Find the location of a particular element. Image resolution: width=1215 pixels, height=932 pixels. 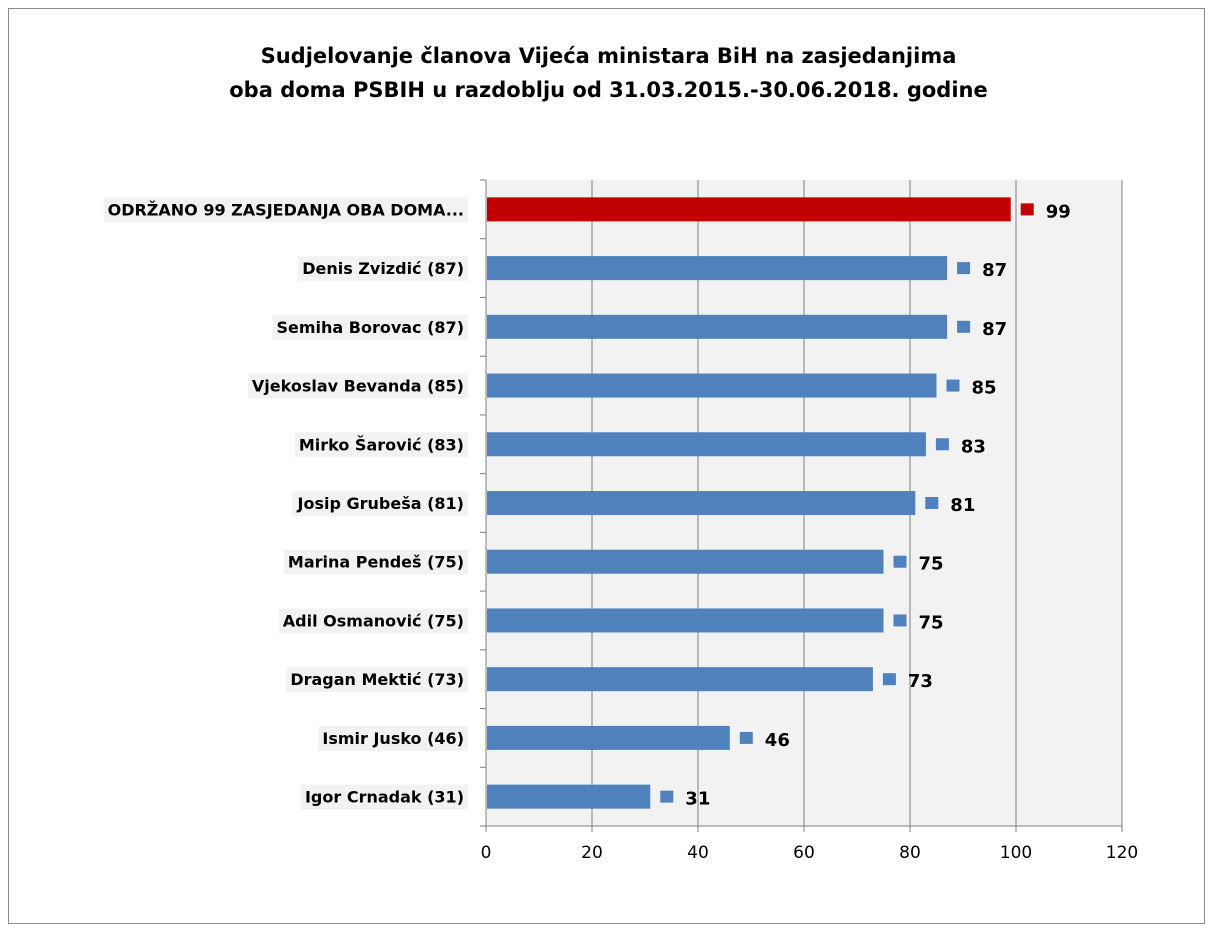

category-label: Dragan Mektić (73) is located at coordinates (377, 679).